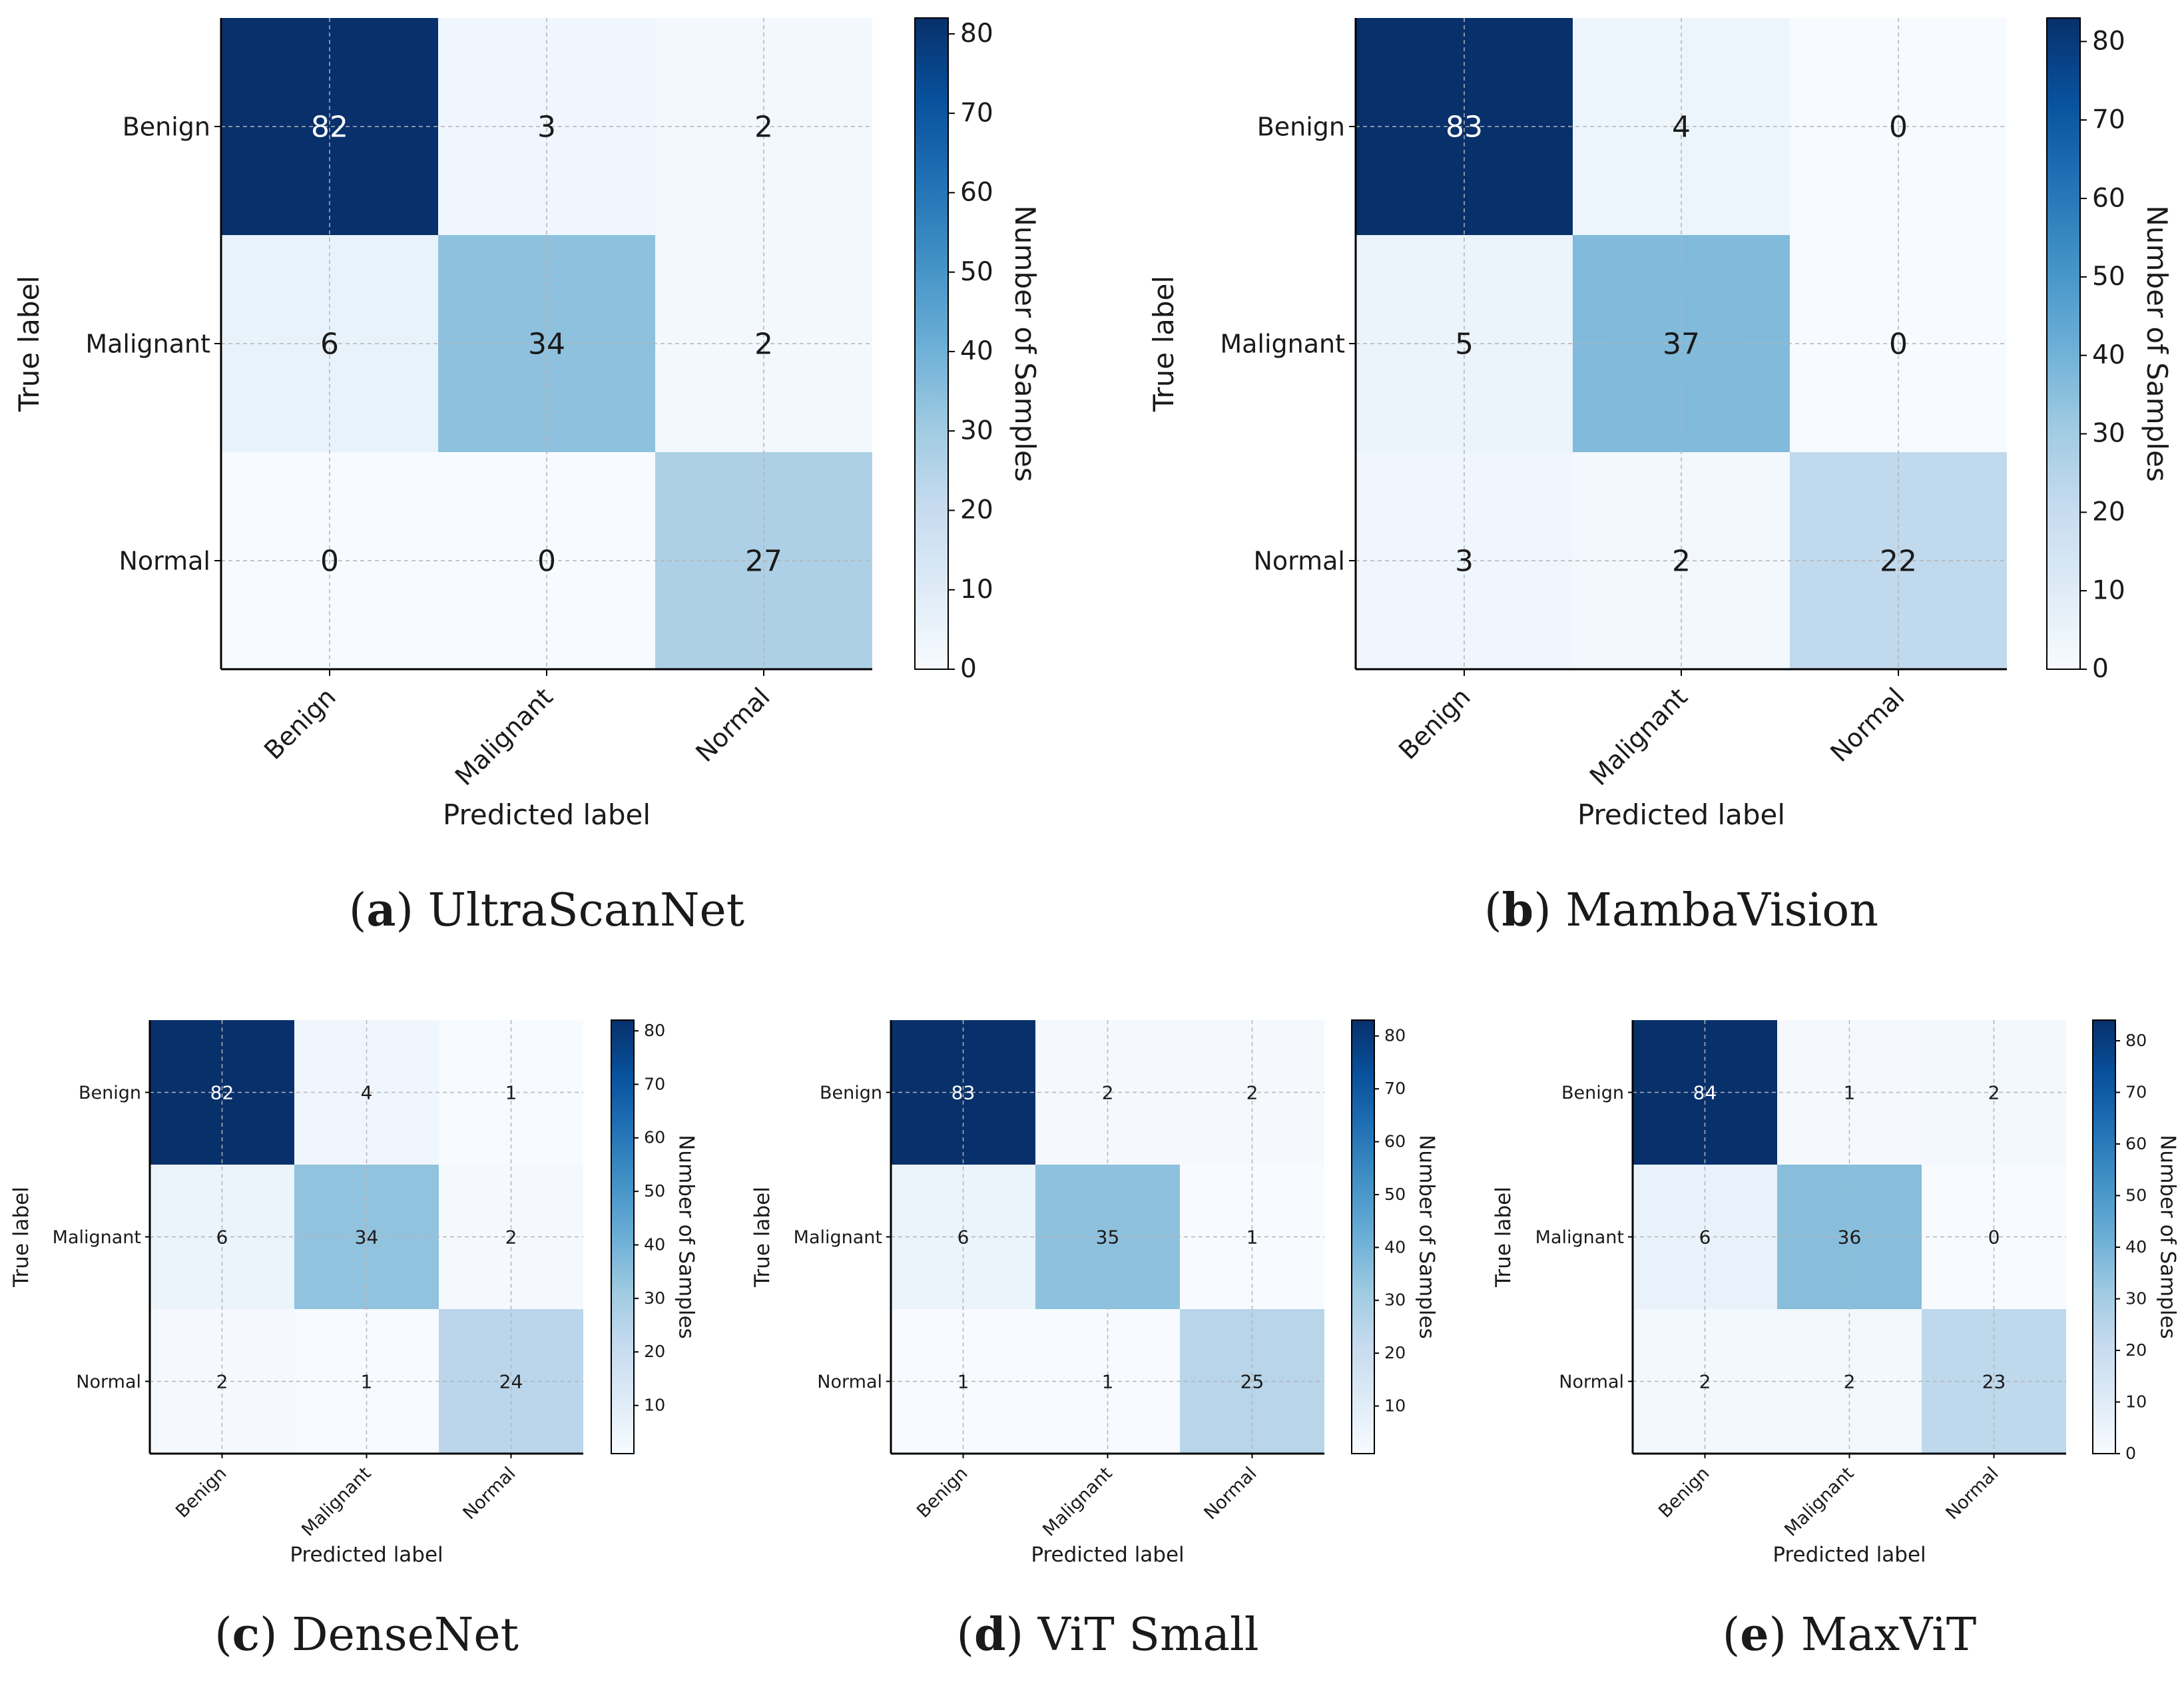 The height and width of the screenshot is (1688, 2184). I want to click on cell-value-label: 0, so click(546, 561).